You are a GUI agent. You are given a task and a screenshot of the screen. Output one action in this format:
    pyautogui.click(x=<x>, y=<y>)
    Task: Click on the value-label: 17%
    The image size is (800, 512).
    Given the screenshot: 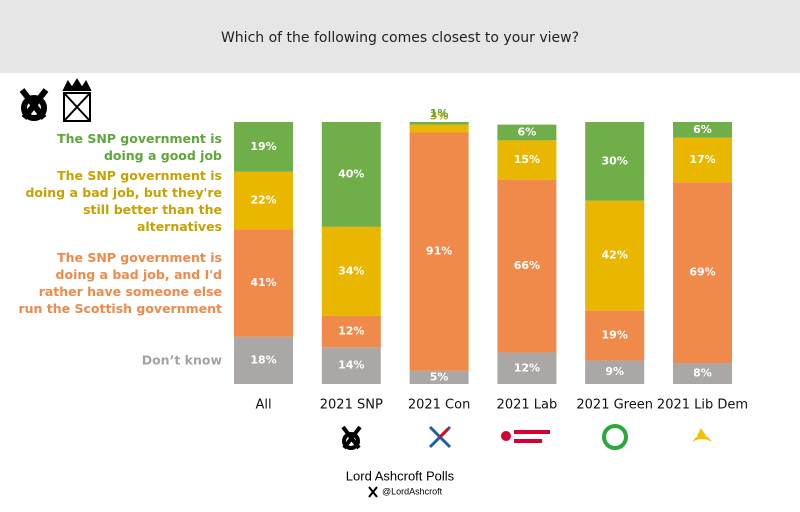 What is the action you would take?
    pyautogui.click(x=702, y=159)
    